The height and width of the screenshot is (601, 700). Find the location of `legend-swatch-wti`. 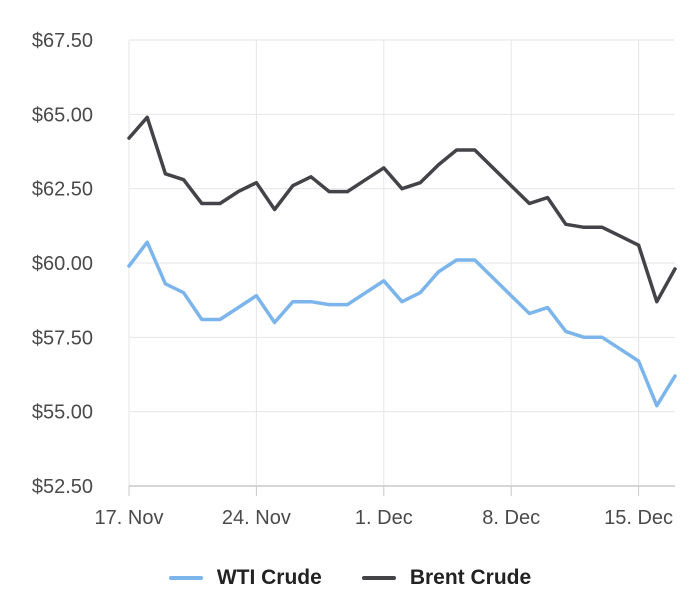

legend-swatch-wti is located at coordinates (185, 578).